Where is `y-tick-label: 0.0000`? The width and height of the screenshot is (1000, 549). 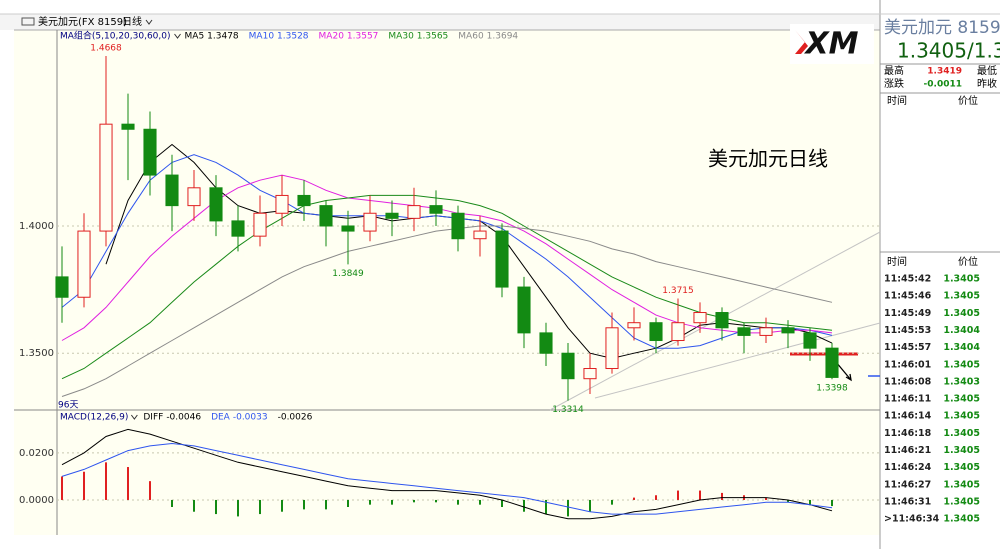
y-tick-label: 0.0000 is located at coordinates (36, 500).